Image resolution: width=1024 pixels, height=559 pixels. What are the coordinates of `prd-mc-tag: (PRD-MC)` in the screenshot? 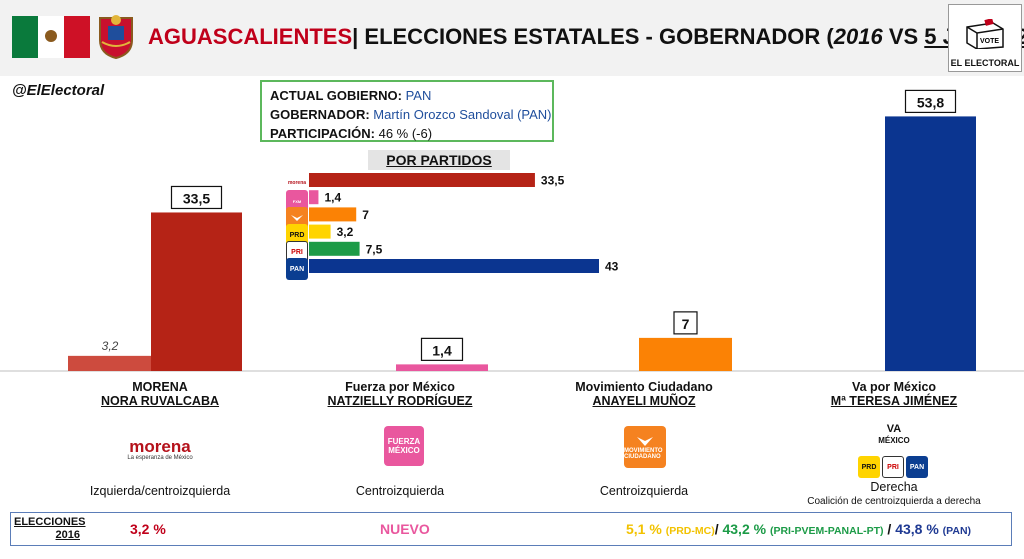 It's located at (690, 531).